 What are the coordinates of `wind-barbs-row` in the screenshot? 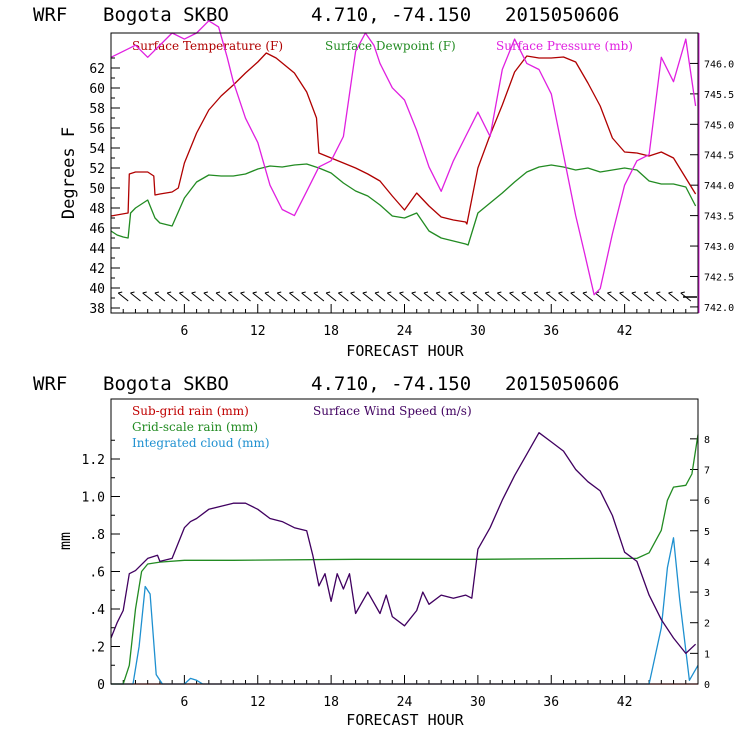 It's located at (407, 296).